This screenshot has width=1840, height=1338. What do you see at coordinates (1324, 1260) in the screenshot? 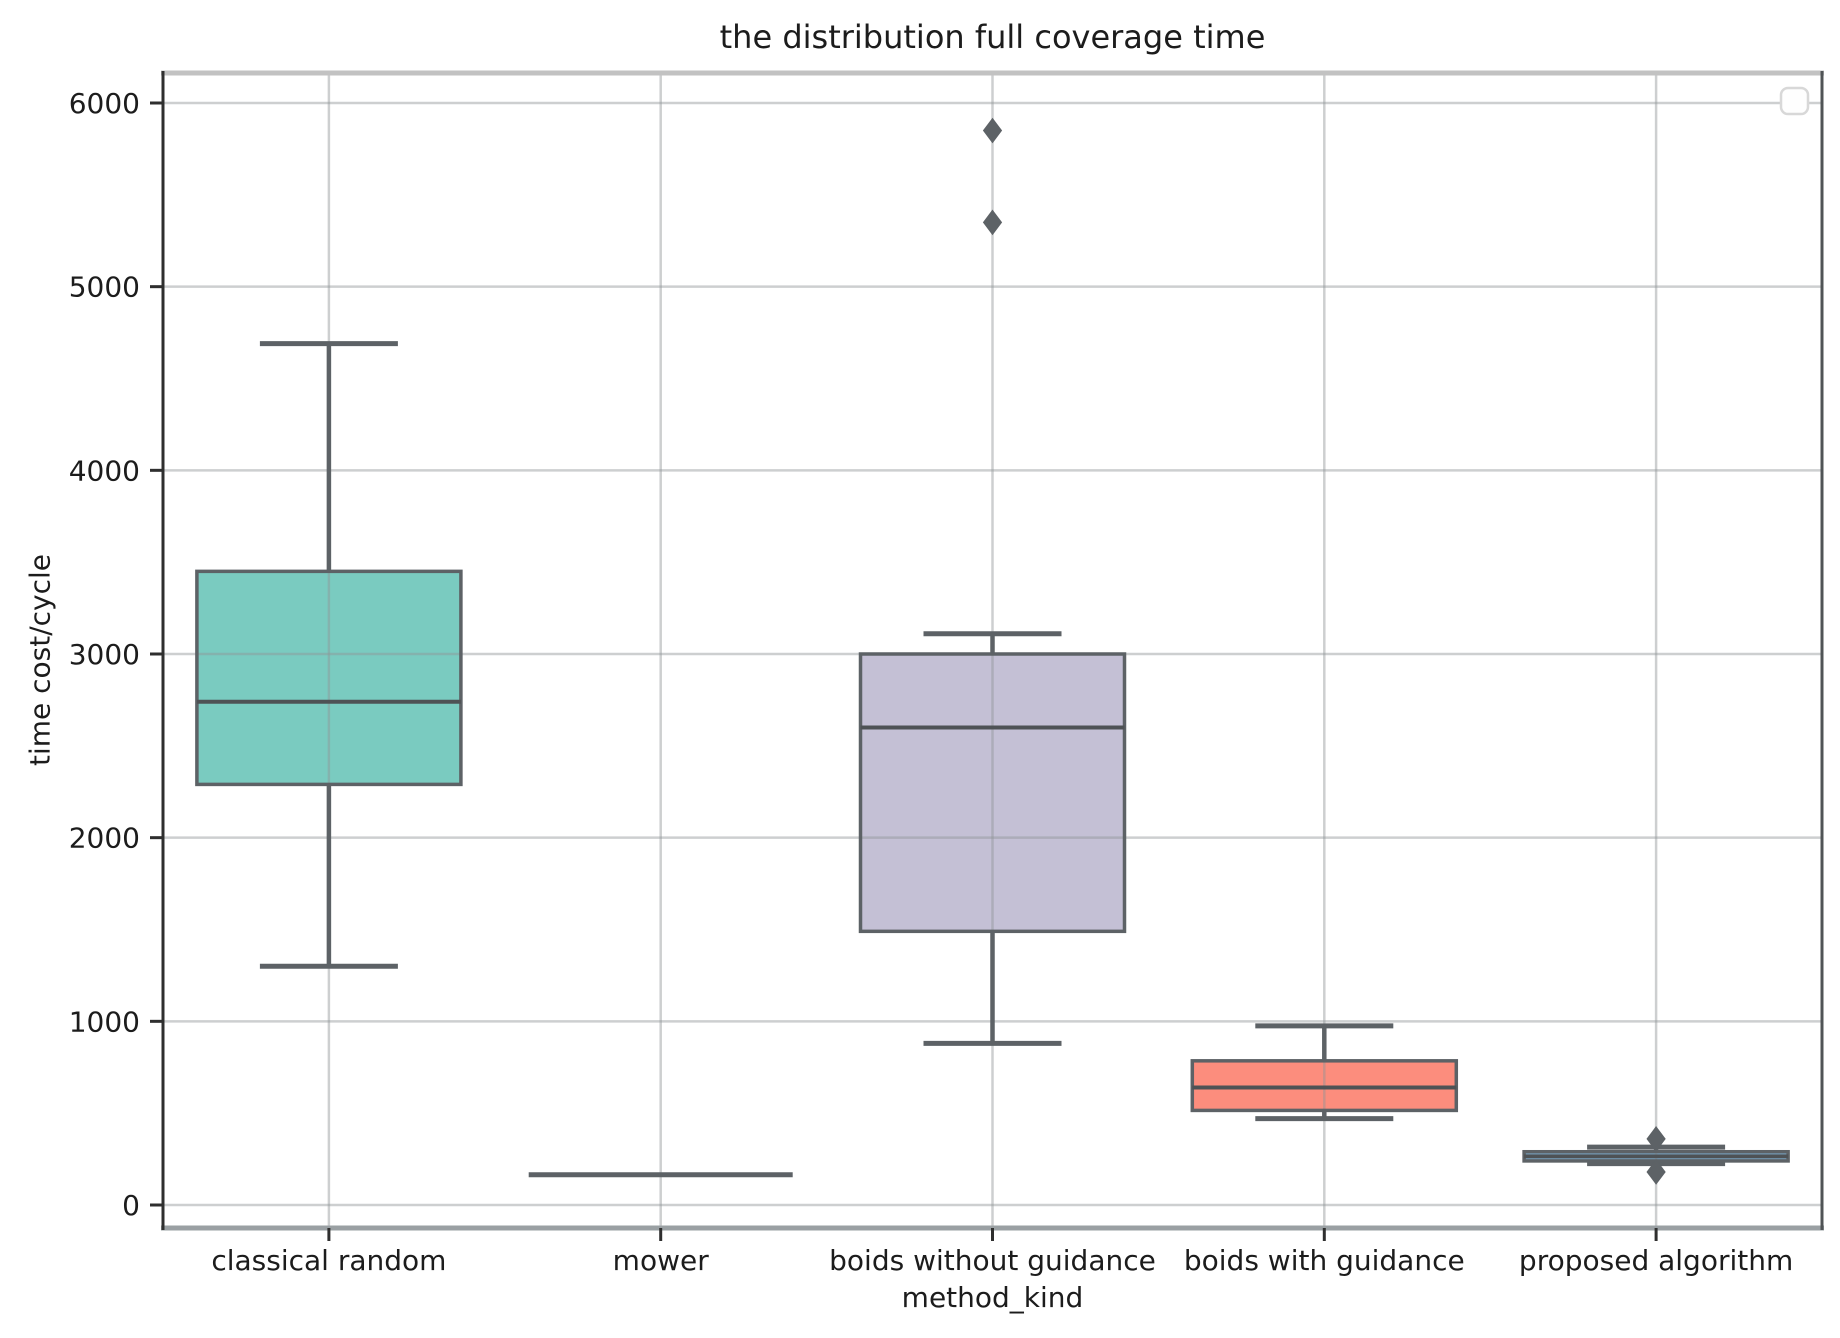
I see `x-tick-label: boids with guidance` at bounding box center [1324, 1260].